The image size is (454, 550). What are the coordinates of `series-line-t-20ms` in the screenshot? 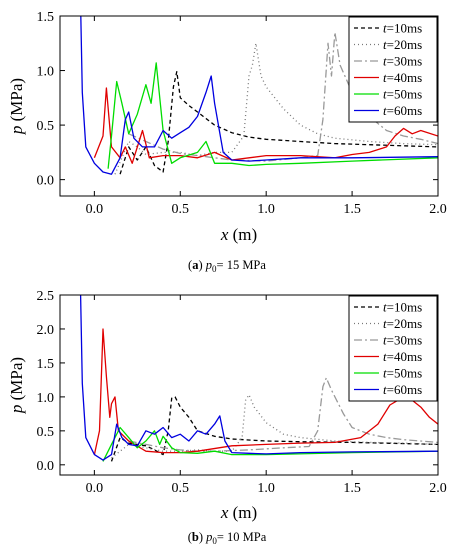 It's located at (274, 426).